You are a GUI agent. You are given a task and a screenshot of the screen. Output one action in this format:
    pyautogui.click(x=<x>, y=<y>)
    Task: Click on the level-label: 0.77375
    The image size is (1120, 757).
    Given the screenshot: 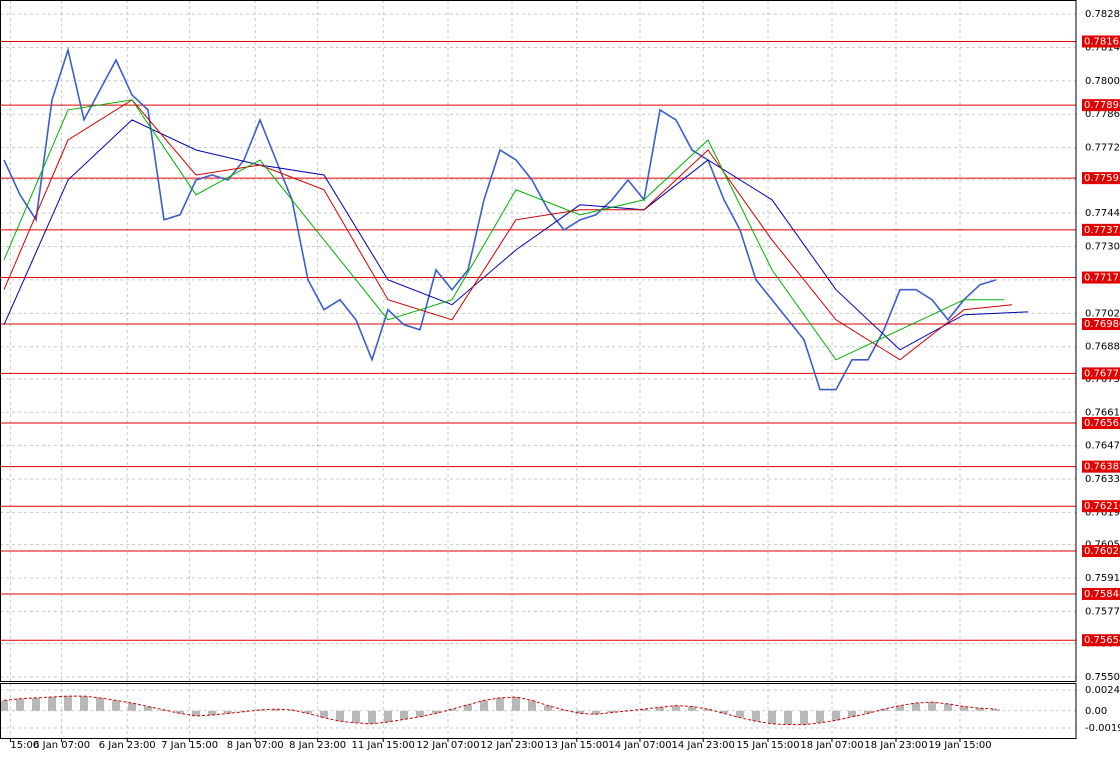 What is the action you would take?
    pyautogui.click(x=1102, y=230)
    